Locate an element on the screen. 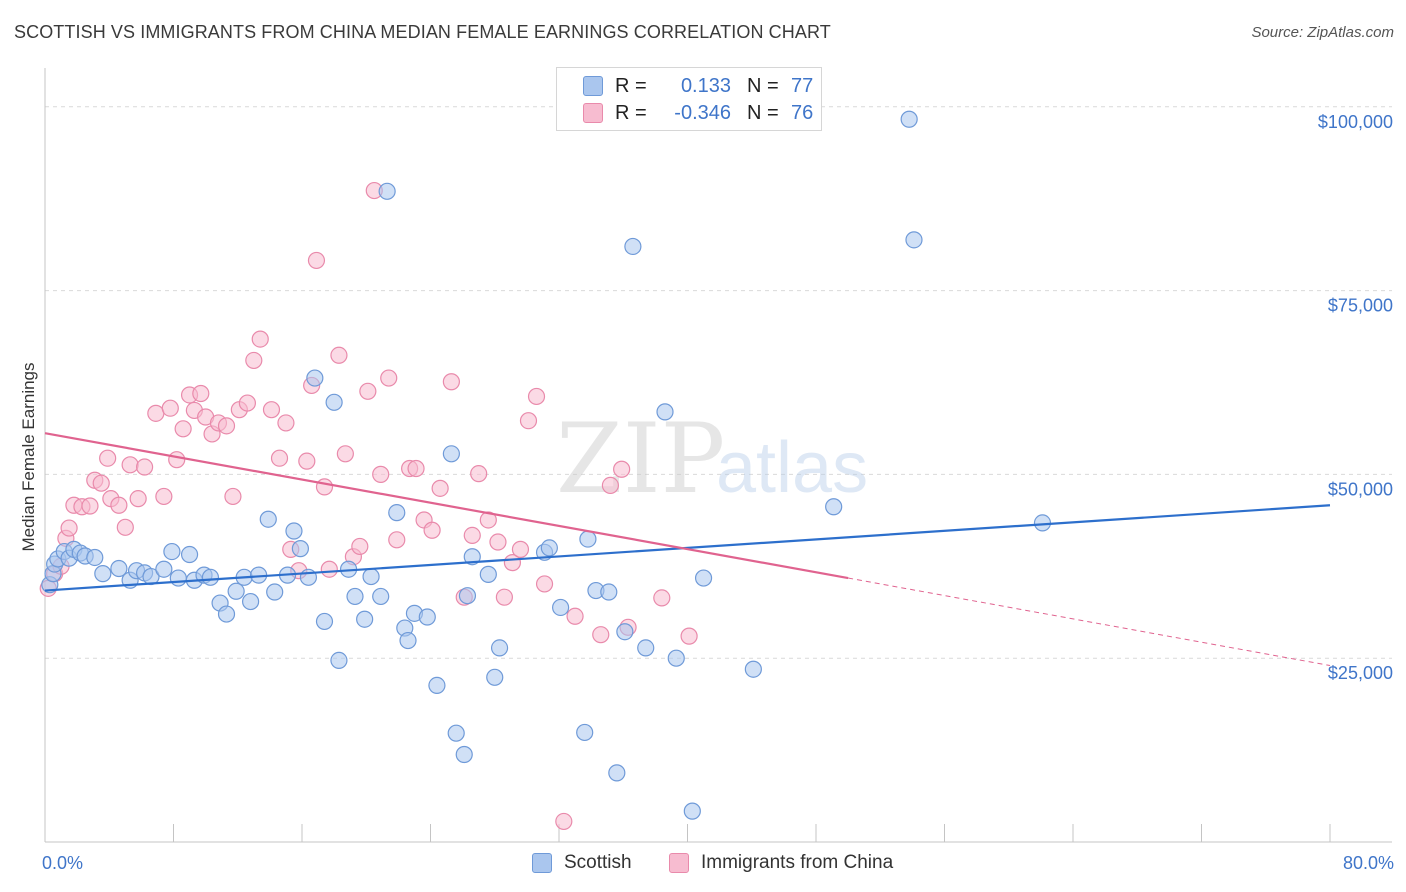 The height and width of the screenshot is (892, 1406). china-trend-line-extension is located at coordinates (1089, 622).